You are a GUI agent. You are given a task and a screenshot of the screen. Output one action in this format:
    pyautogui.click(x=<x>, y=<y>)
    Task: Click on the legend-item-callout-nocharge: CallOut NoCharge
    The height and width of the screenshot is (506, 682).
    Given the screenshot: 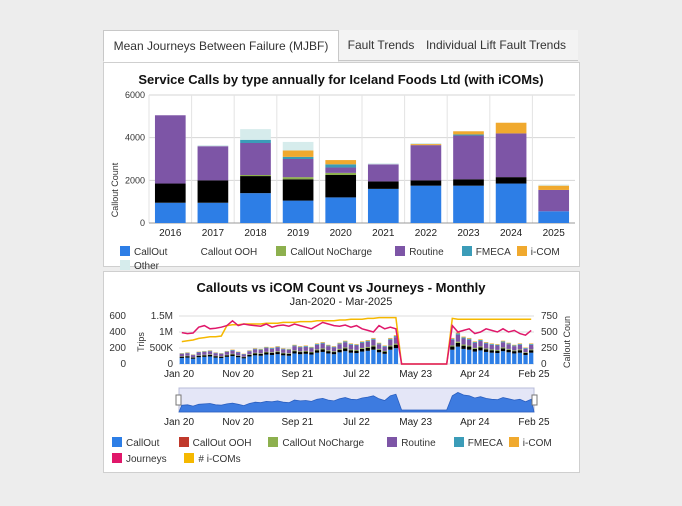 What is the action you would take?
    pyautogui.click(x=316, y=443)
    